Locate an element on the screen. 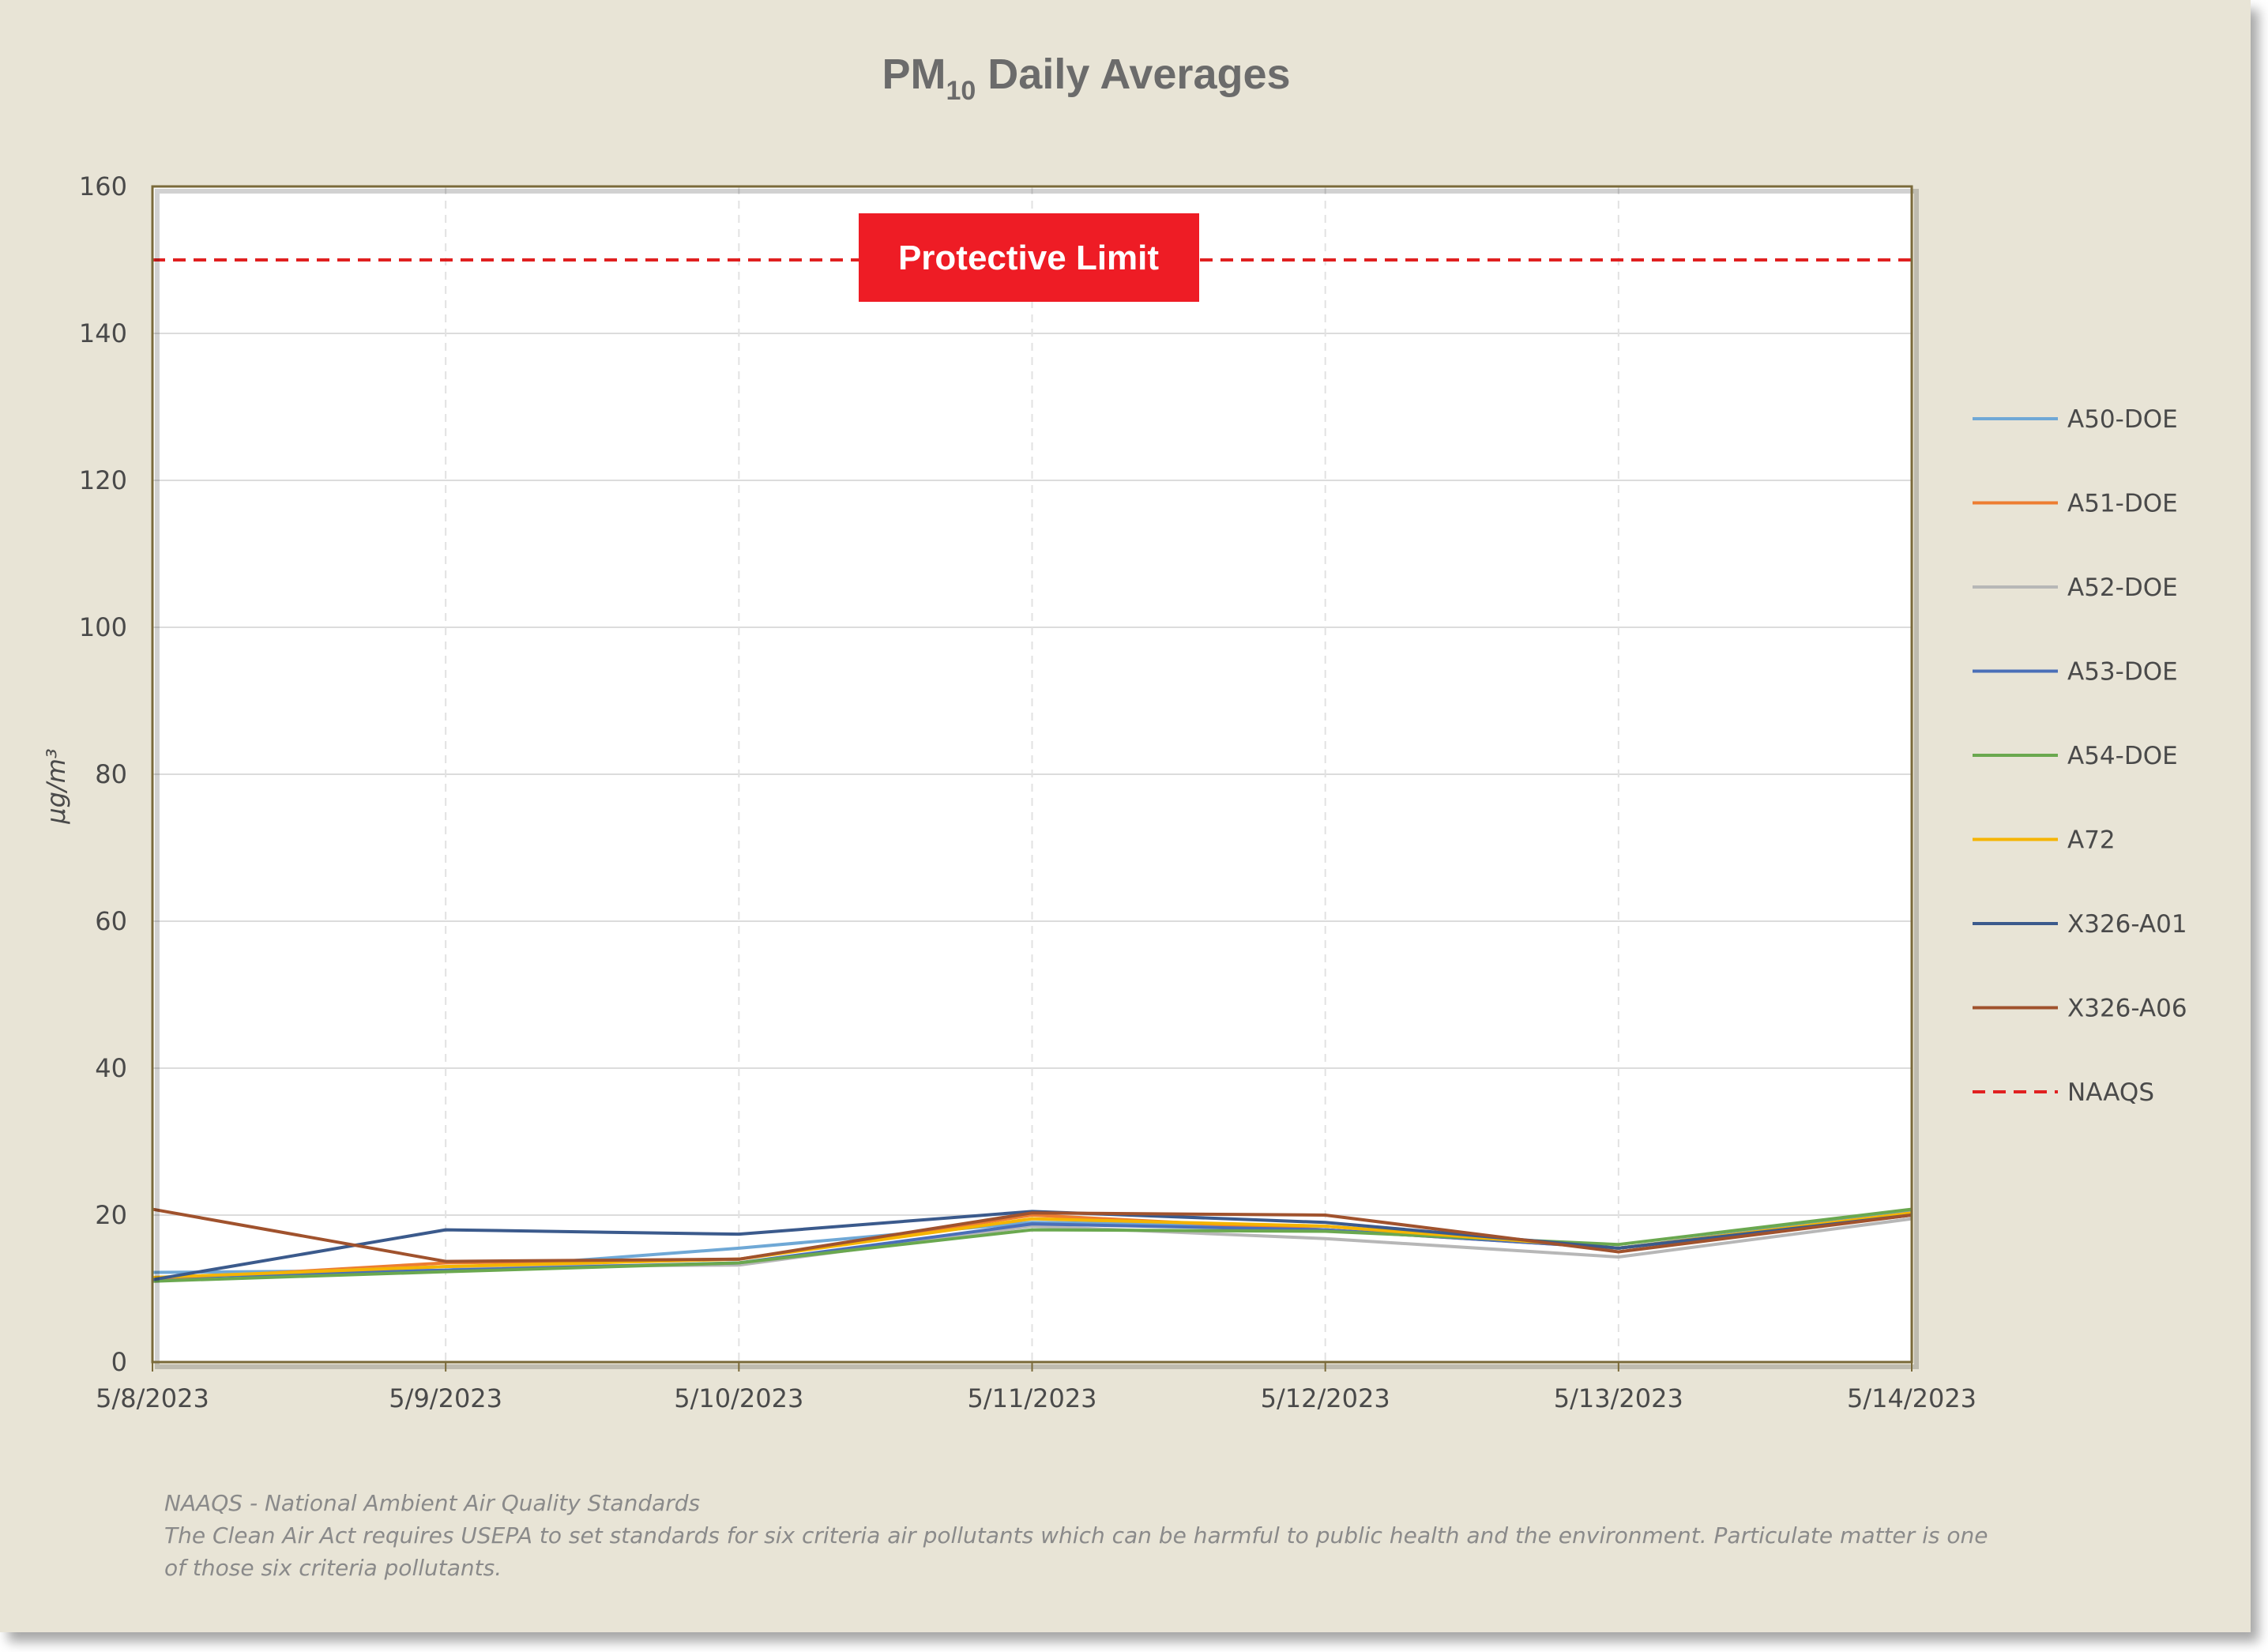  series-layer is located at coordinates (1032, 1245).